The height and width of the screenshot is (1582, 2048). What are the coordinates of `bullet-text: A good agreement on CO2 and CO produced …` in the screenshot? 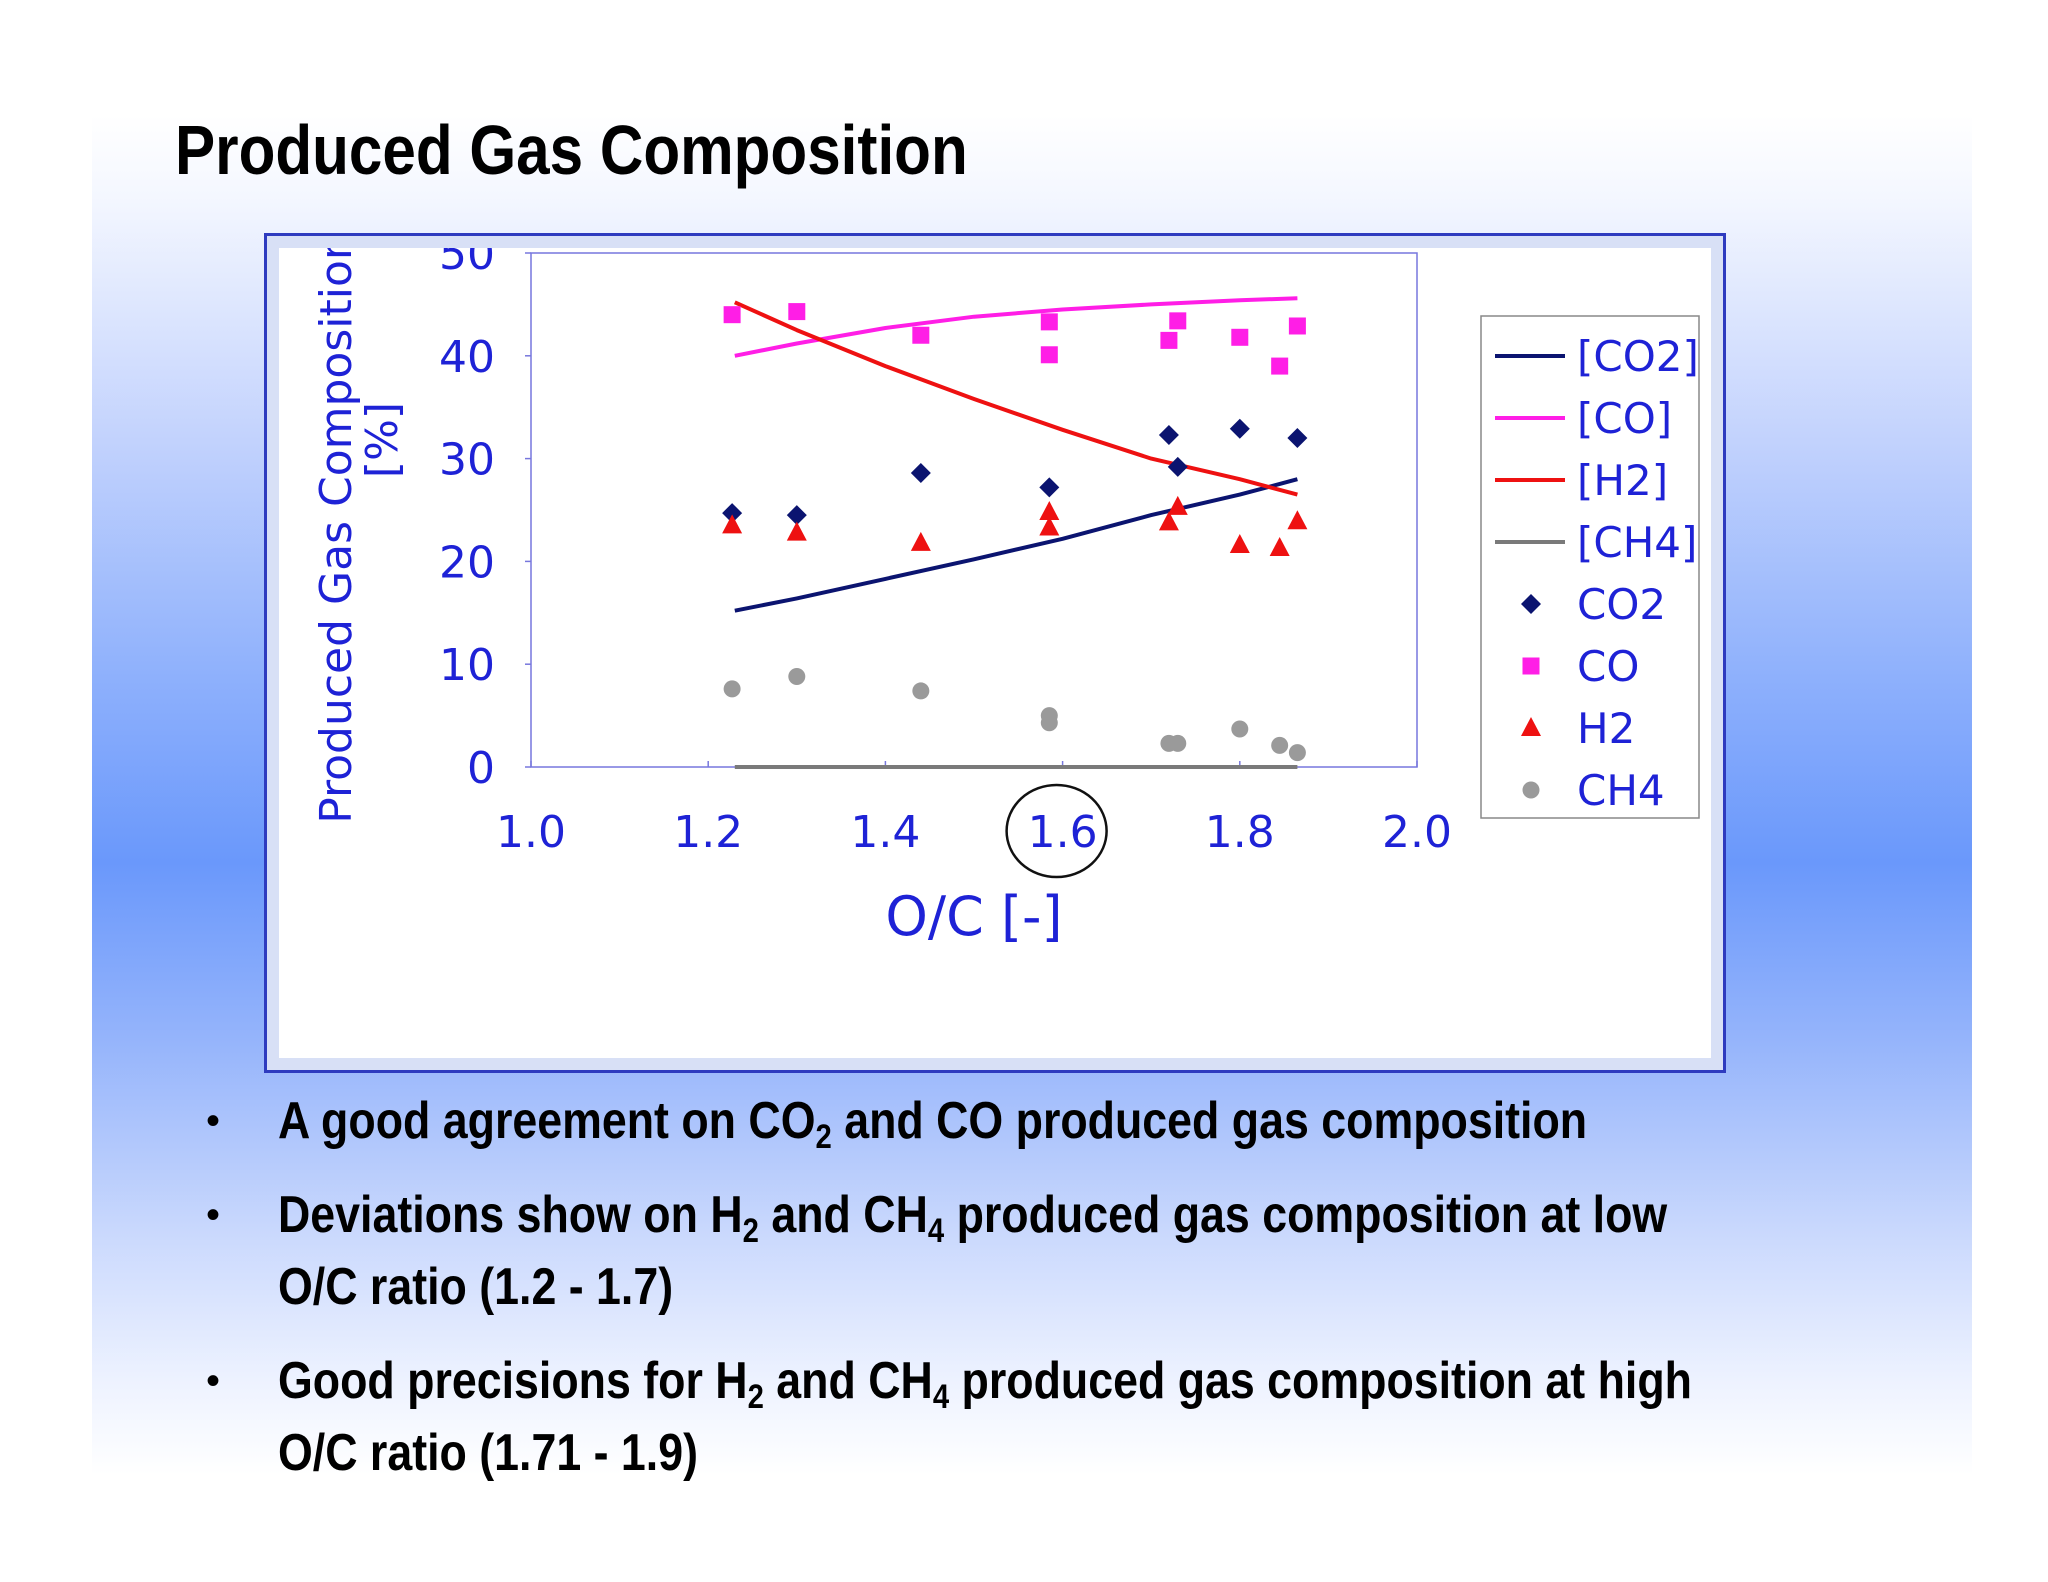 It's located at (932, 1121).